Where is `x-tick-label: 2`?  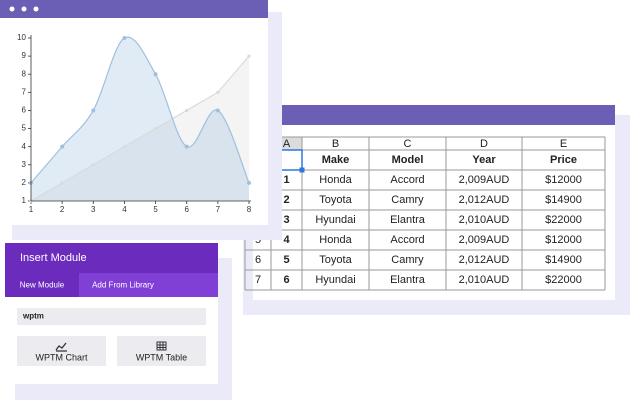
x-tick-label: 2 is located at coordinates (62, 209).